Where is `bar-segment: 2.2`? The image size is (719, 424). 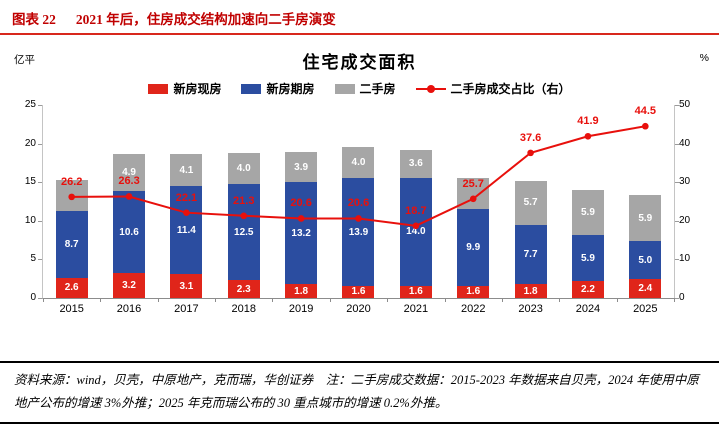 bar-segment: 2.2 is located at coordinates (587, 289).